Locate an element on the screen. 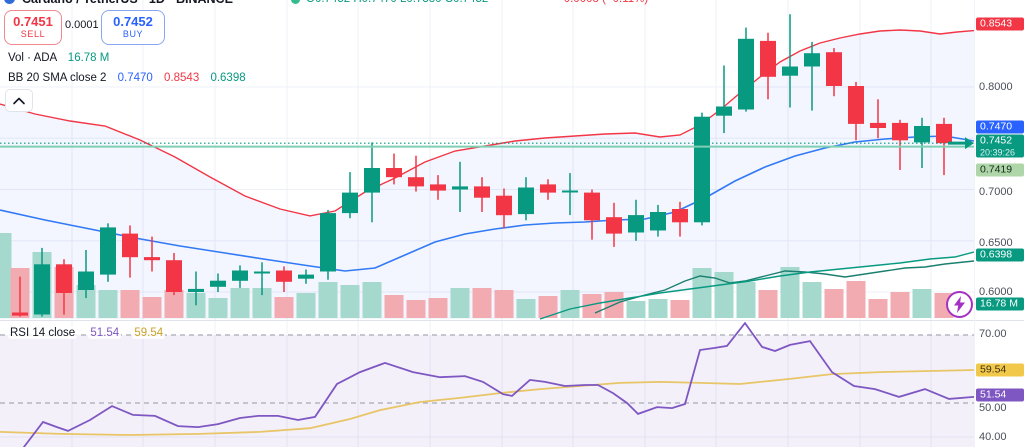 The image size is (1024, 447). buy-button: 0.7452 BUY is located at coordinates (133, 27).